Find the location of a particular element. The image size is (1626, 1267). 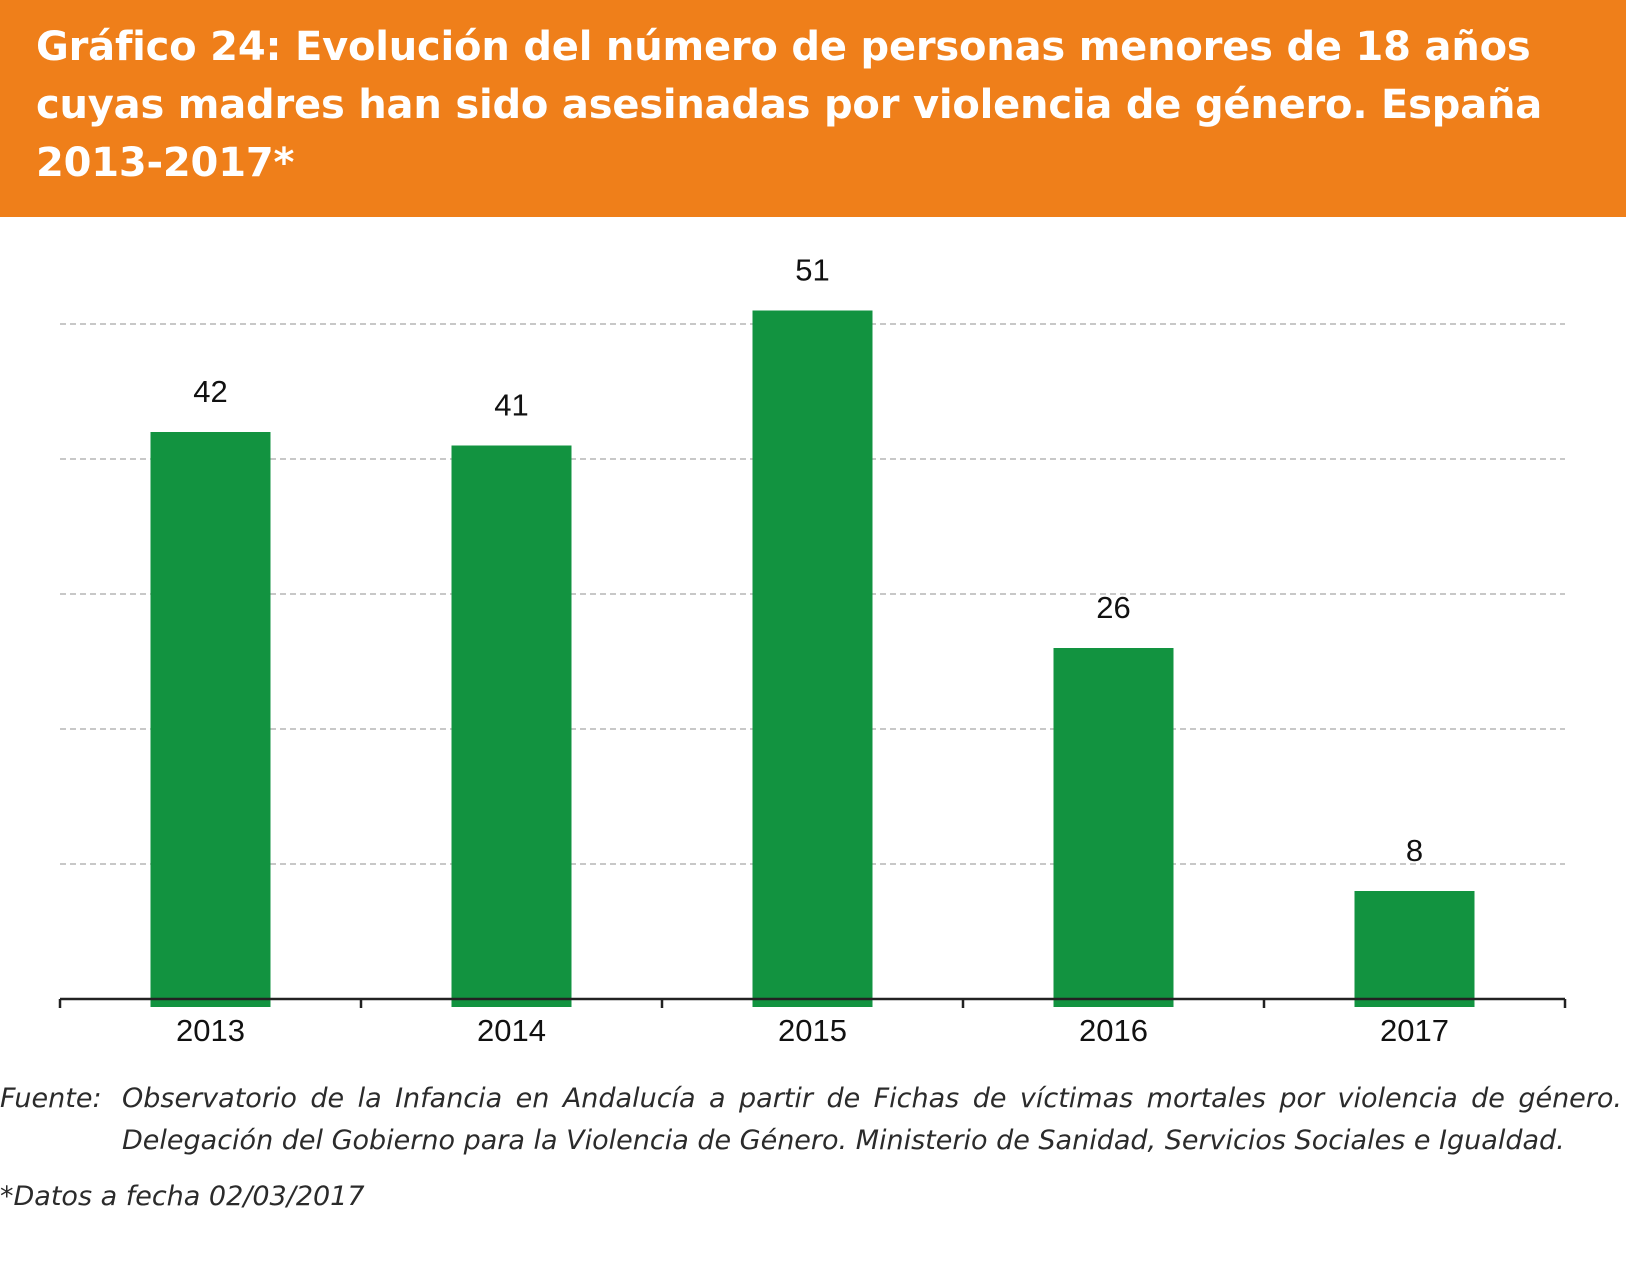

x-tick-labels: 2013 2014 2015 2016 2017 is located at coordinates (812, 1030).